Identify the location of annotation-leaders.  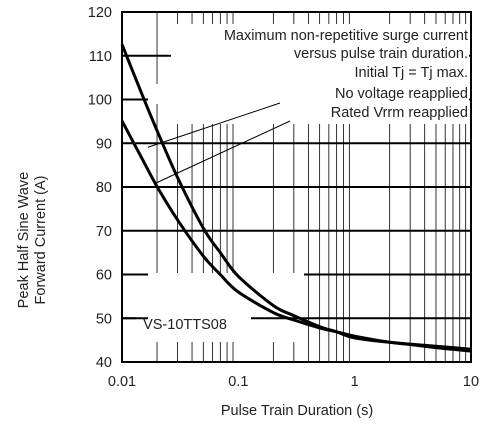
(219, 143).